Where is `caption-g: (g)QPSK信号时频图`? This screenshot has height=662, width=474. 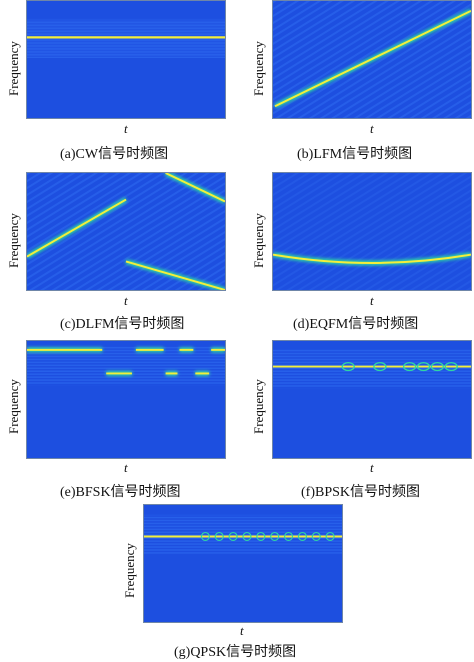 caption-g: (g)QPSK信号时频图 is located at coordinates (235, 652).